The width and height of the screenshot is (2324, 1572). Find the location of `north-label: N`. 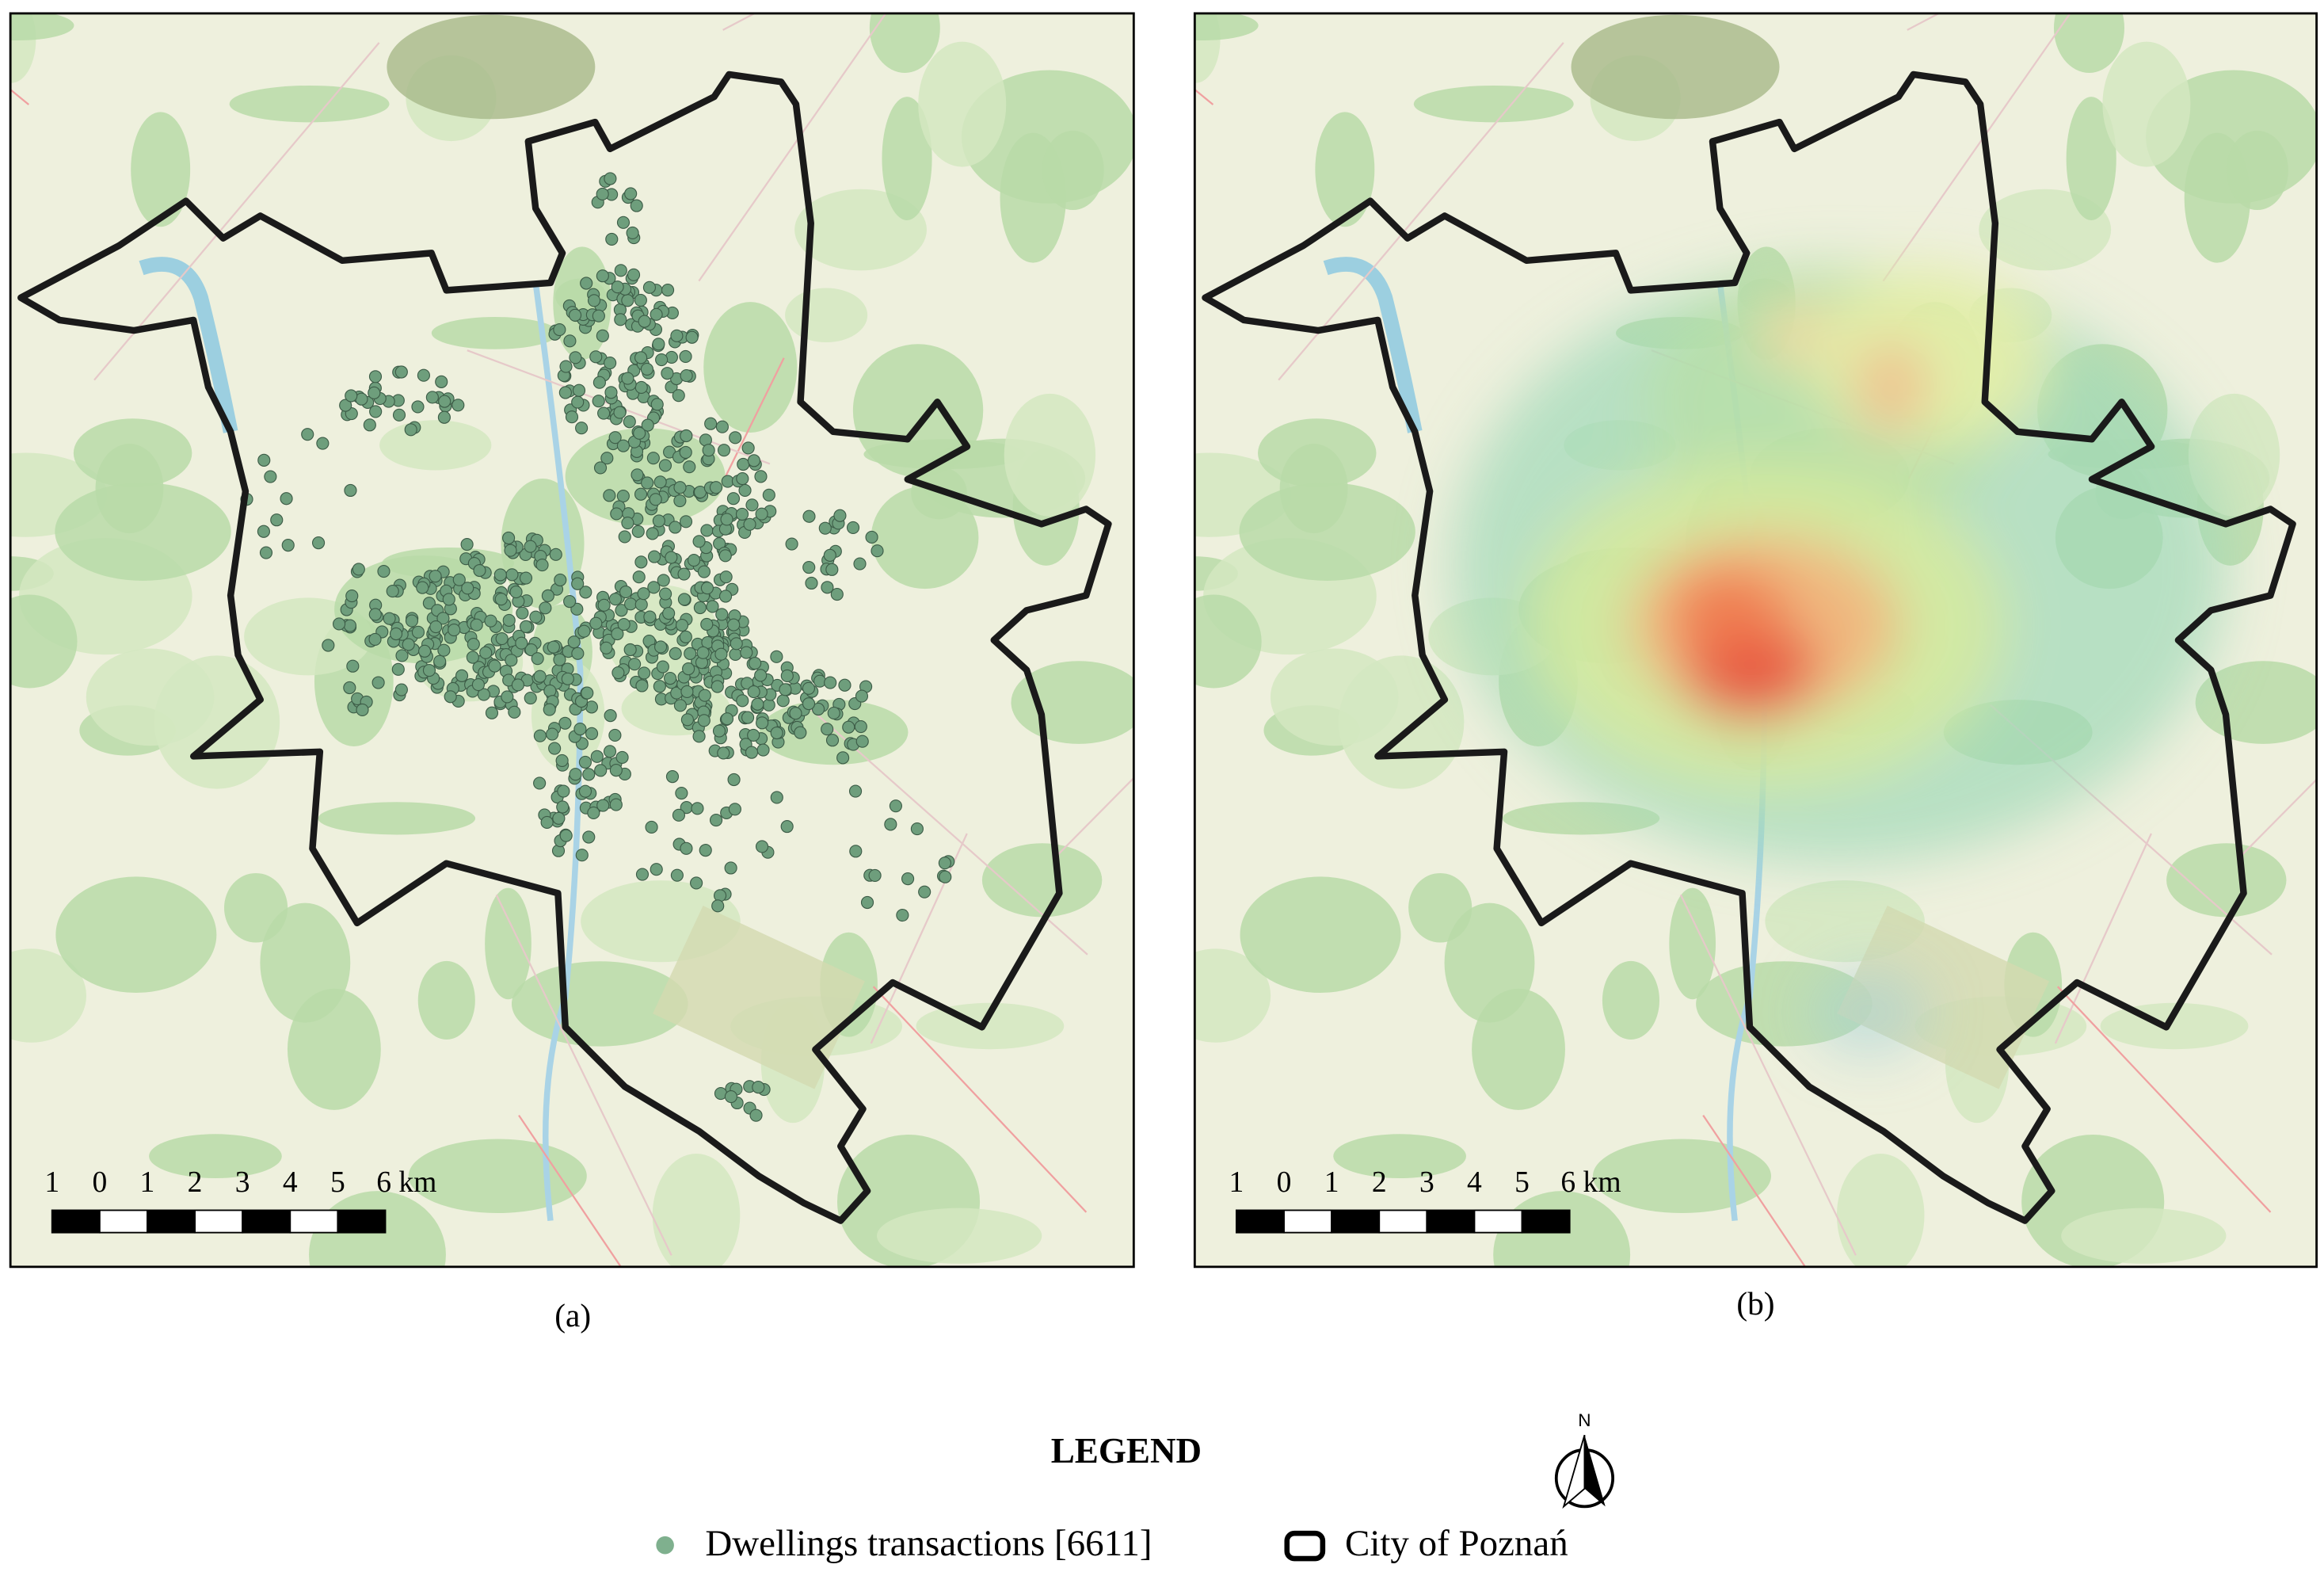

north-label: N is located at coordinates (1584, 1420).